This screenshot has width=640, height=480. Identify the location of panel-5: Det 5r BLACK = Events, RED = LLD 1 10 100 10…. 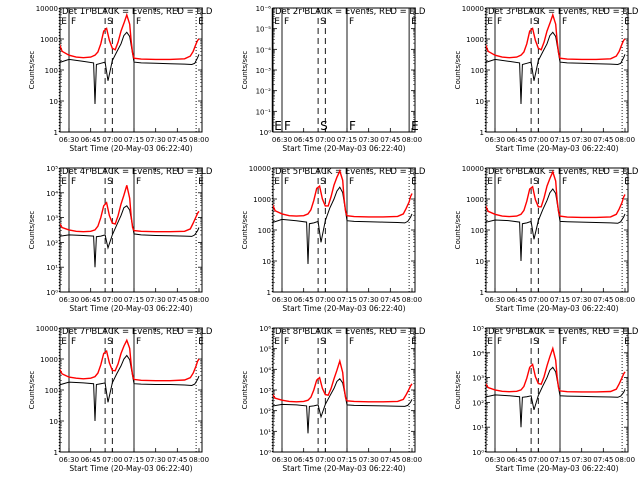
(333, 239).